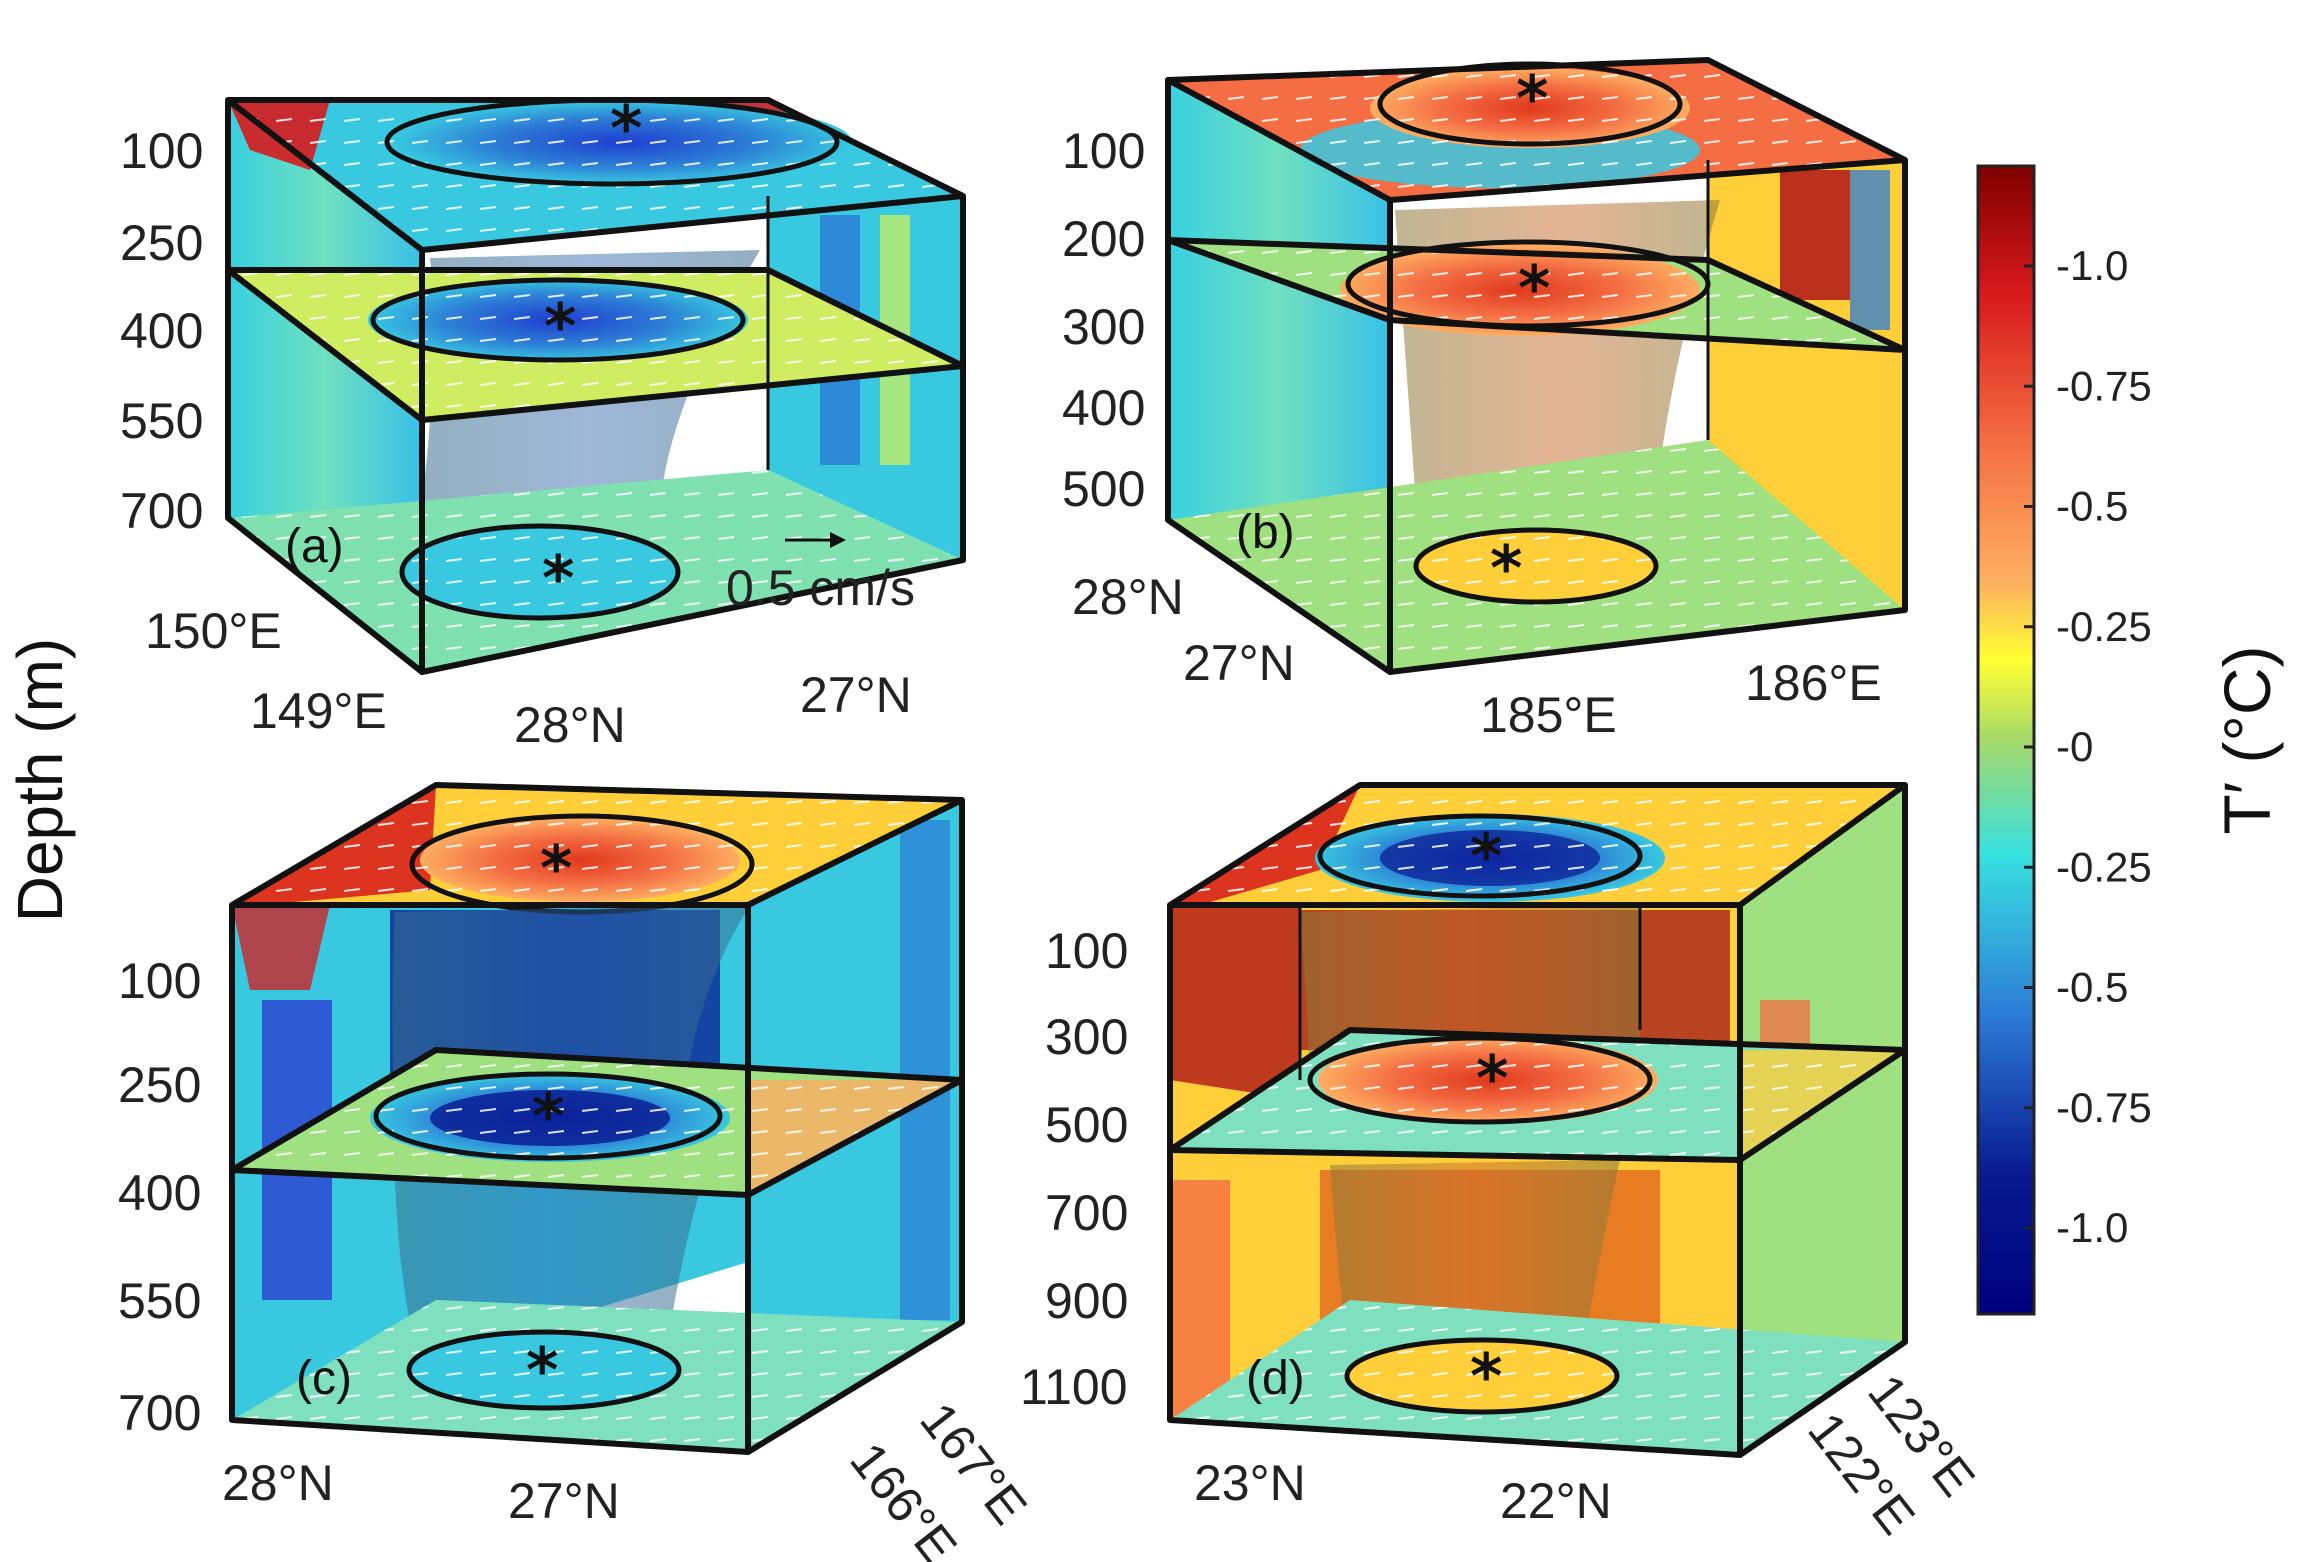 Image resolution: width=2303 pixels, height=1562 pixels. I want to click on panel-a-center-star-top: *, so click(626, 128).